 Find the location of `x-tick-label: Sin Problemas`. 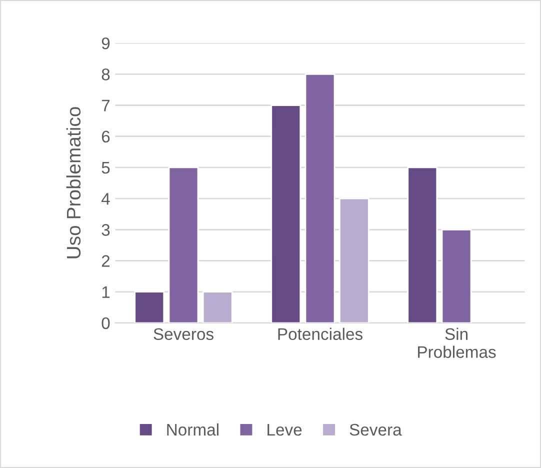

x-tick-label: Sin Problemas is located at coordinates (457, 343).